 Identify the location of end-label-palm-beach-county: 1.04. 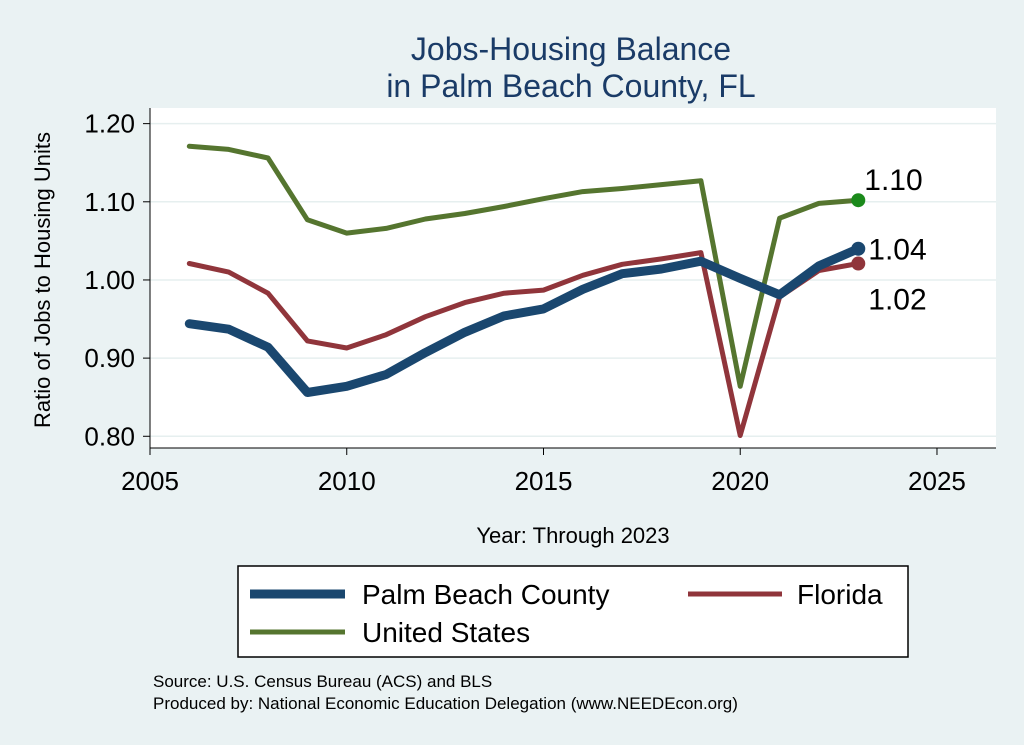
(897, 250).